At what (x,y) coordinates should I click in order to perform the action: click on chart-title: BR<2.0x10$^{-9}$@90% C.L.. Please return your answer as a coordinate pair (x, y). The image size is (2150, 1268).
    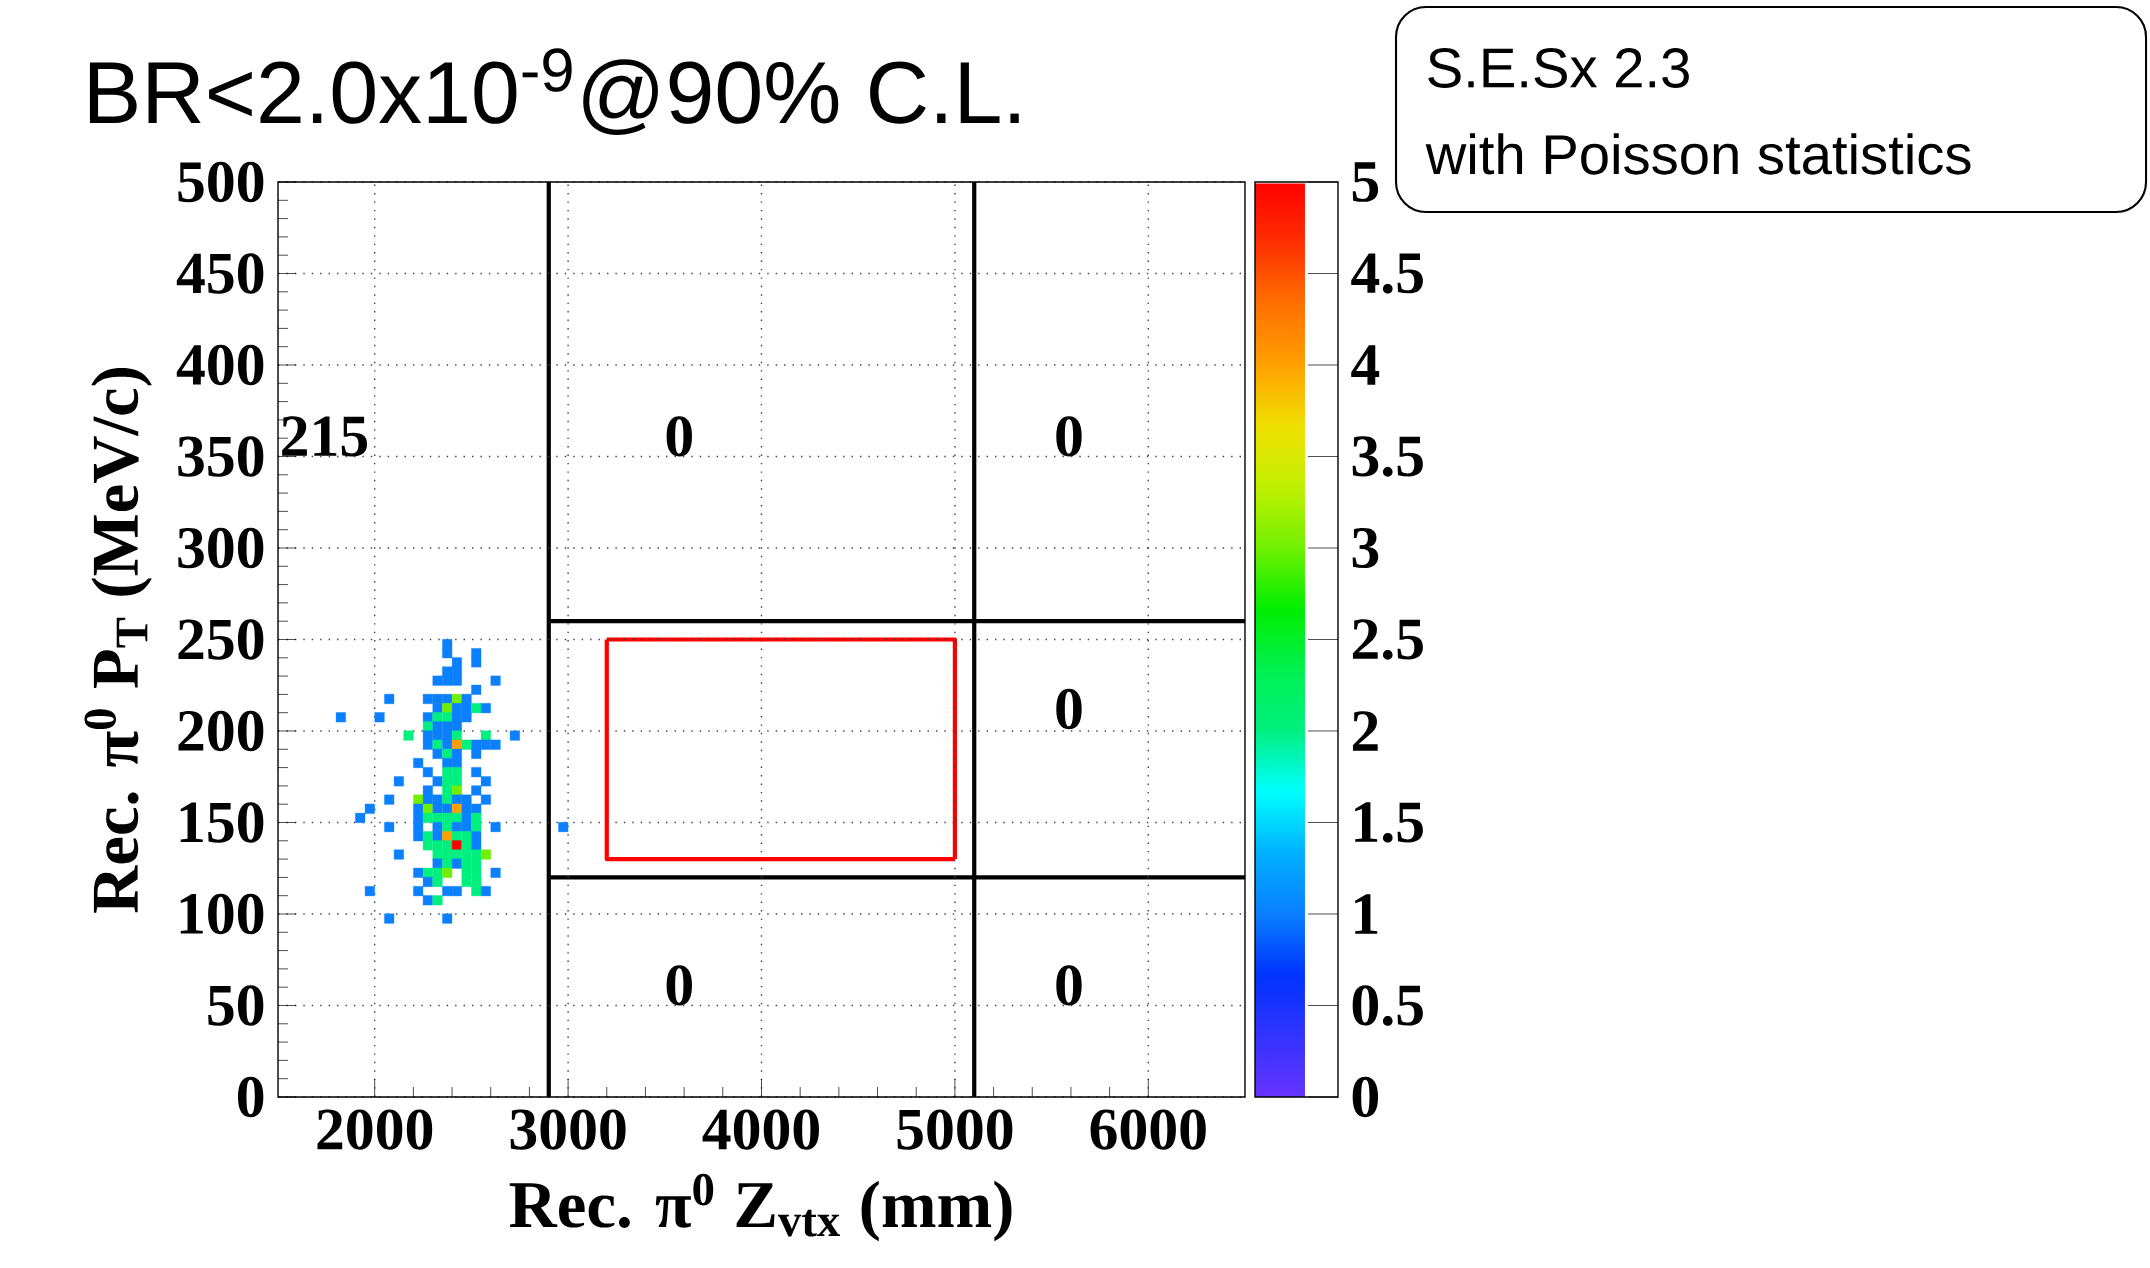
    Looking at the image, I should click on (554, 92).